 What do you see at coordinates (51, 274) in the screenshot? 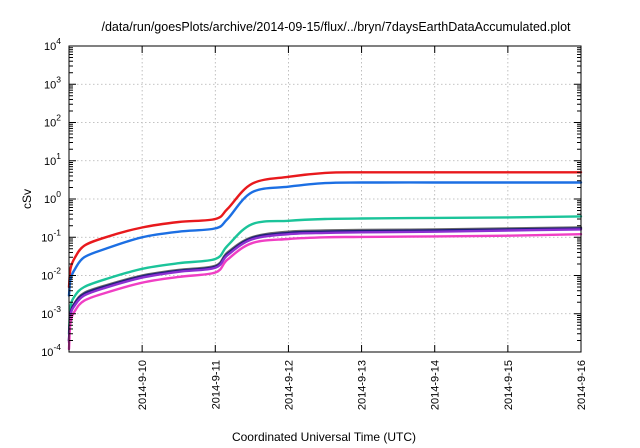
I see `y-tick-label: 10⁻²` at bounding box center [51, 274].